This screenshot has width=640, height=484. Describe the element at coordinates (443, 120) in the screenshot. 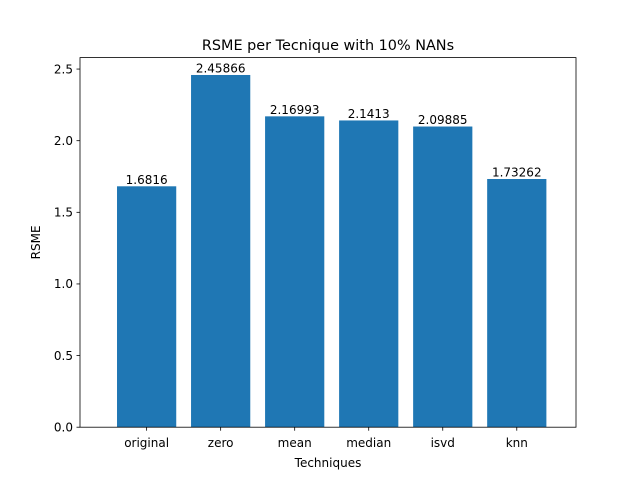

I see `bar-value-label-isvd: 2.09885` at that location.